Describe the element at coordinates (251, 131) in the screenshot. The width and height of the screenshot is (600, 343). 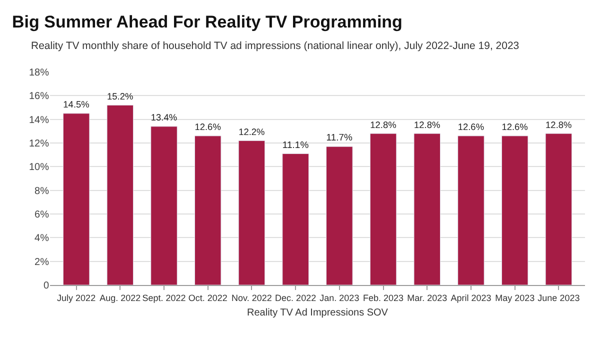
I see `data-label: 12.2%` at that location.